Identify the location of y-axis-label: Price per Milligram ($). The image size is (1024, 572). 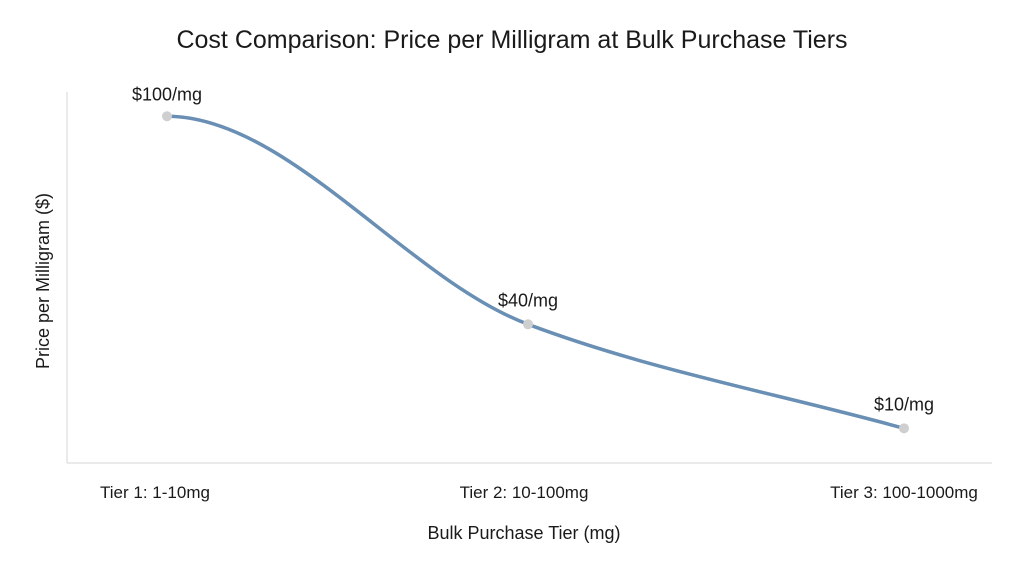
(43, 281).